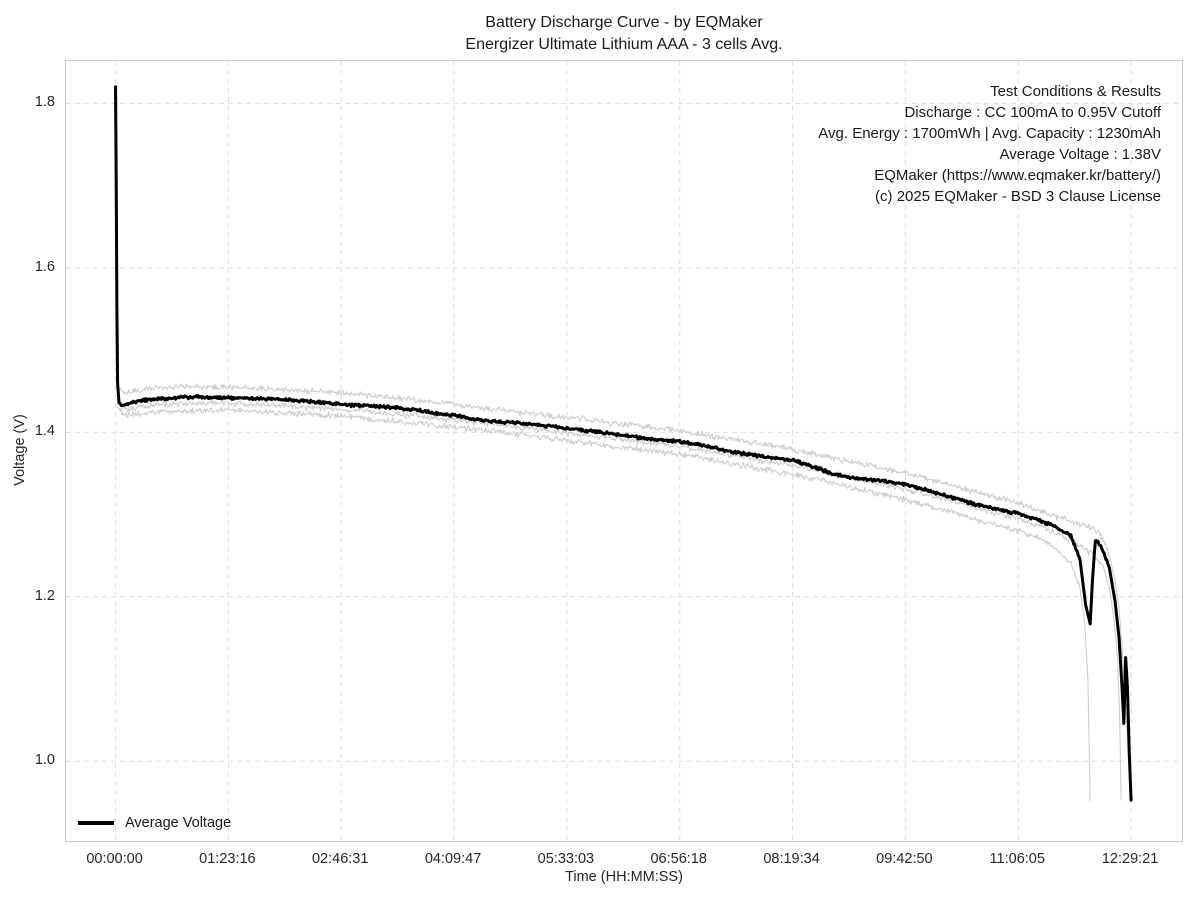 Image resolution: width=1200 pixels, height=900 pixels. I want to click on x-tick-label: 05:33:03, so click(566, 859).